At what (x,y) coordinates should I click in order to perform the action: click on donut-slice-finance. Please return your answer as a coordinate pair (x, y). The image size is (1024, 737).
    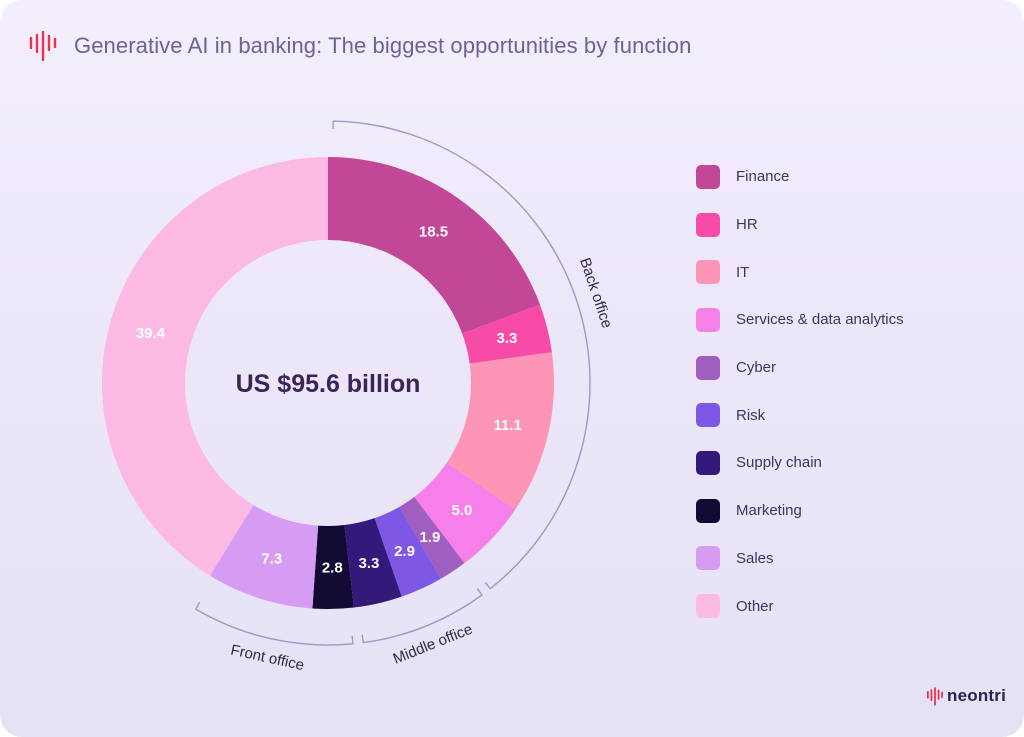
    Looking at the image, I should click on (434, 245).